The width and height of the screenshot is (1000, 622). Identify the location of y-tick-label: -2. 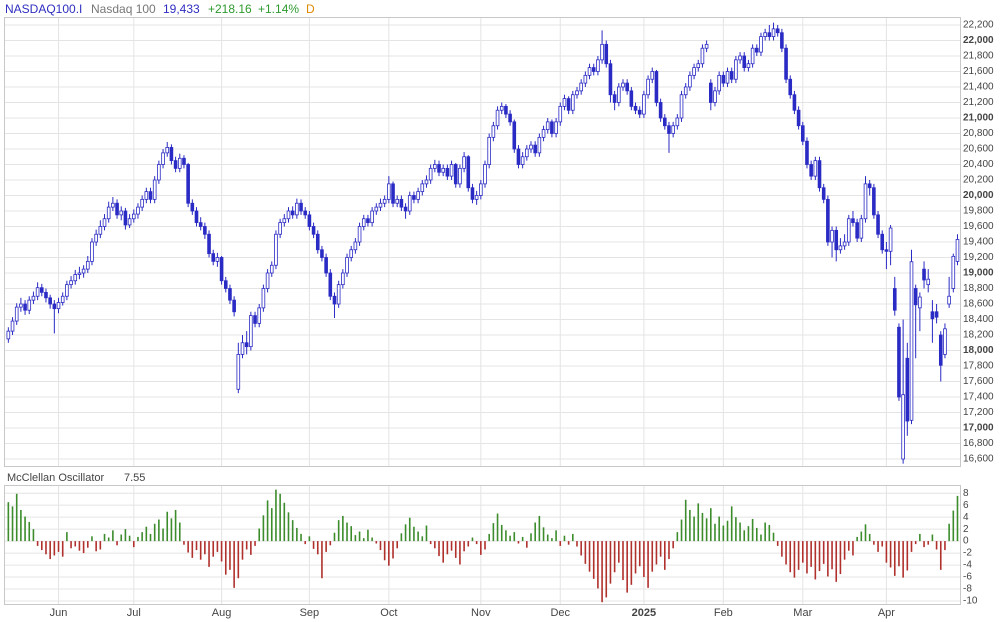
(967, 553).